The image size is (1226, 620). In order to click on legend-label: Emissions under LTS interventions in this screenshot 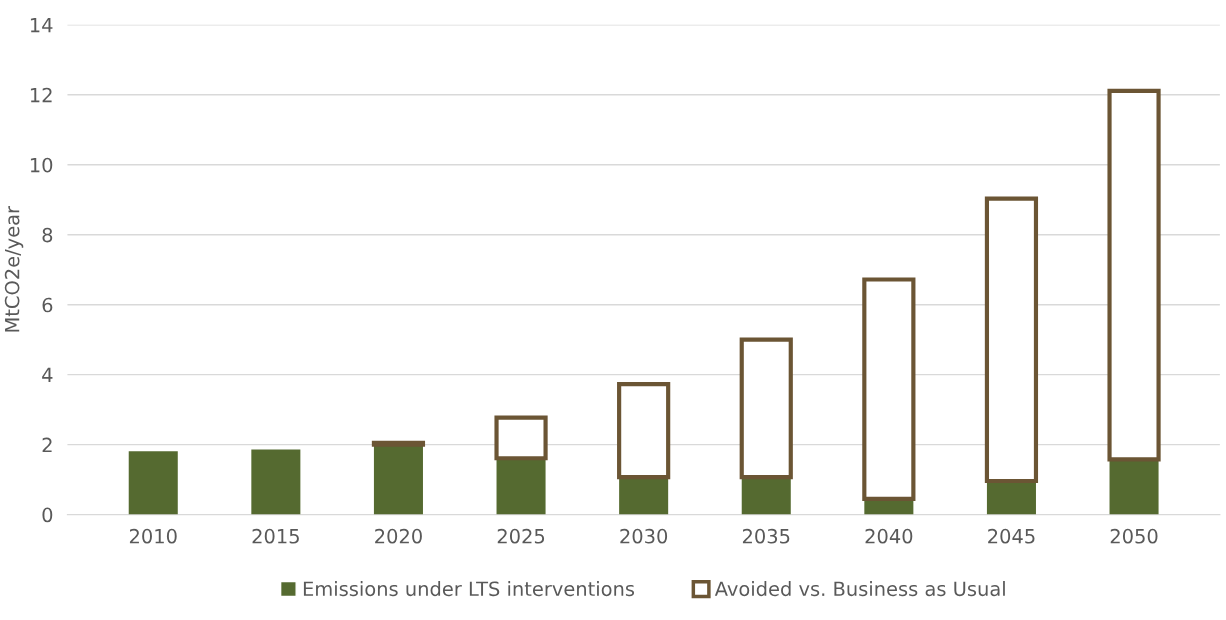, I will do `click(469, 589)`.